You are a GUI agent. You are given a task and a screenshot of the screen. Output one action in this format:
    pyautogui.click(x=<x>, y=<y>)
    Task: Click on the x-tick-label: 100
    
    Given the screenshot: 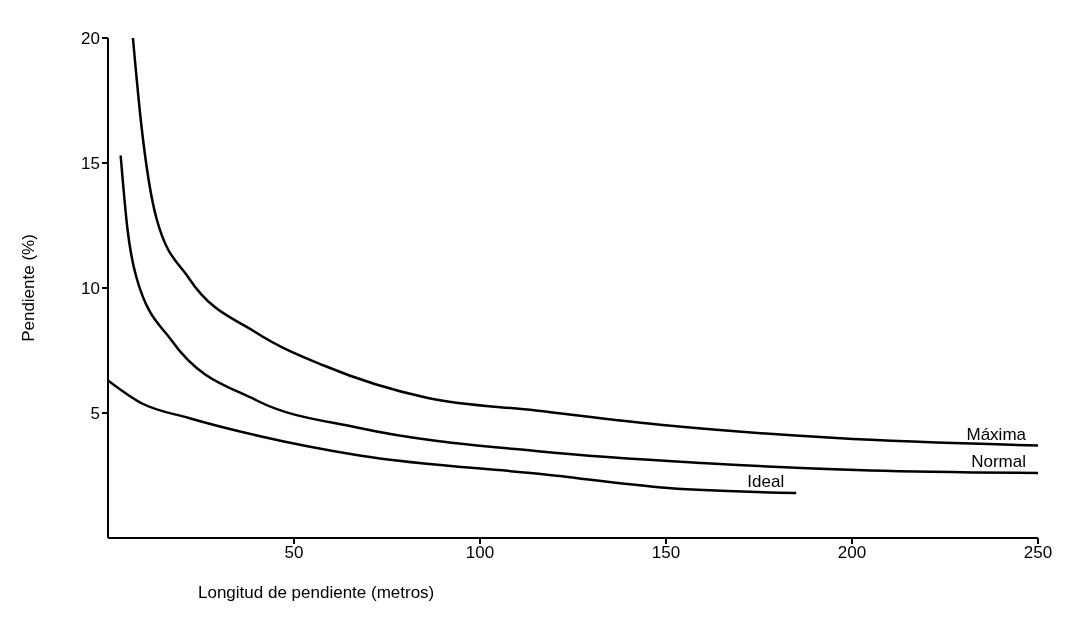 What is the action you would take?
    pyautogui.click(x=480, y=553)
    